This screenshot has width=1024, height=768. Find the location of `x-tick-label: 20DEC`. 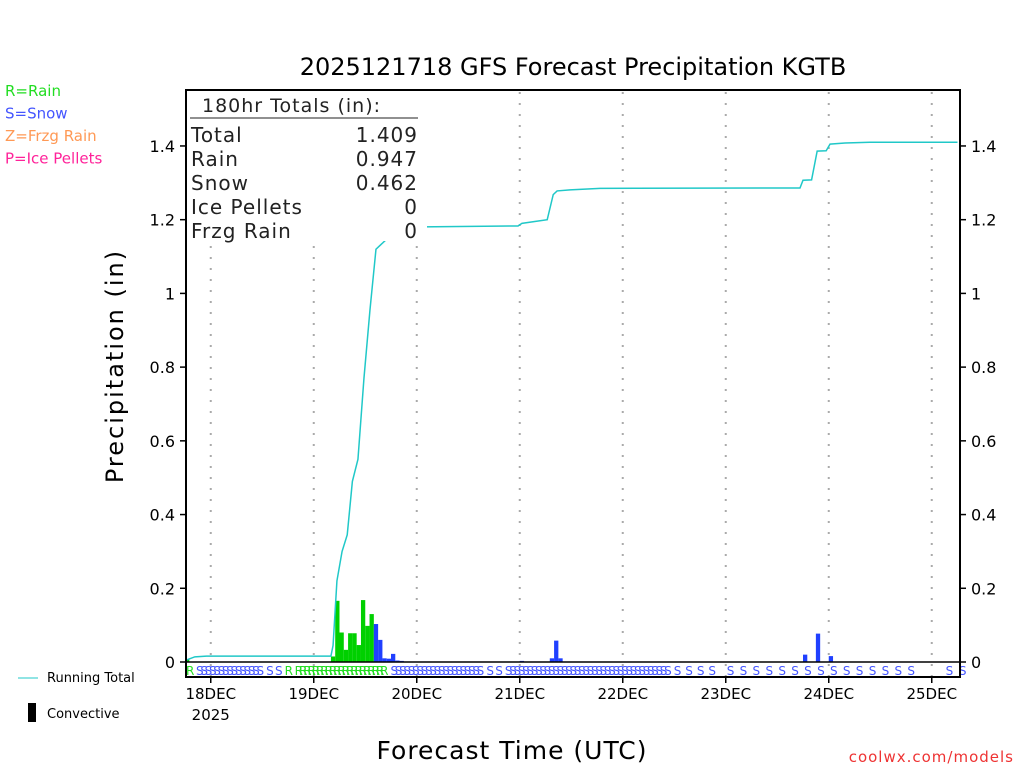

x-tick-label: 20DEC is located at coordinates (416, 694).